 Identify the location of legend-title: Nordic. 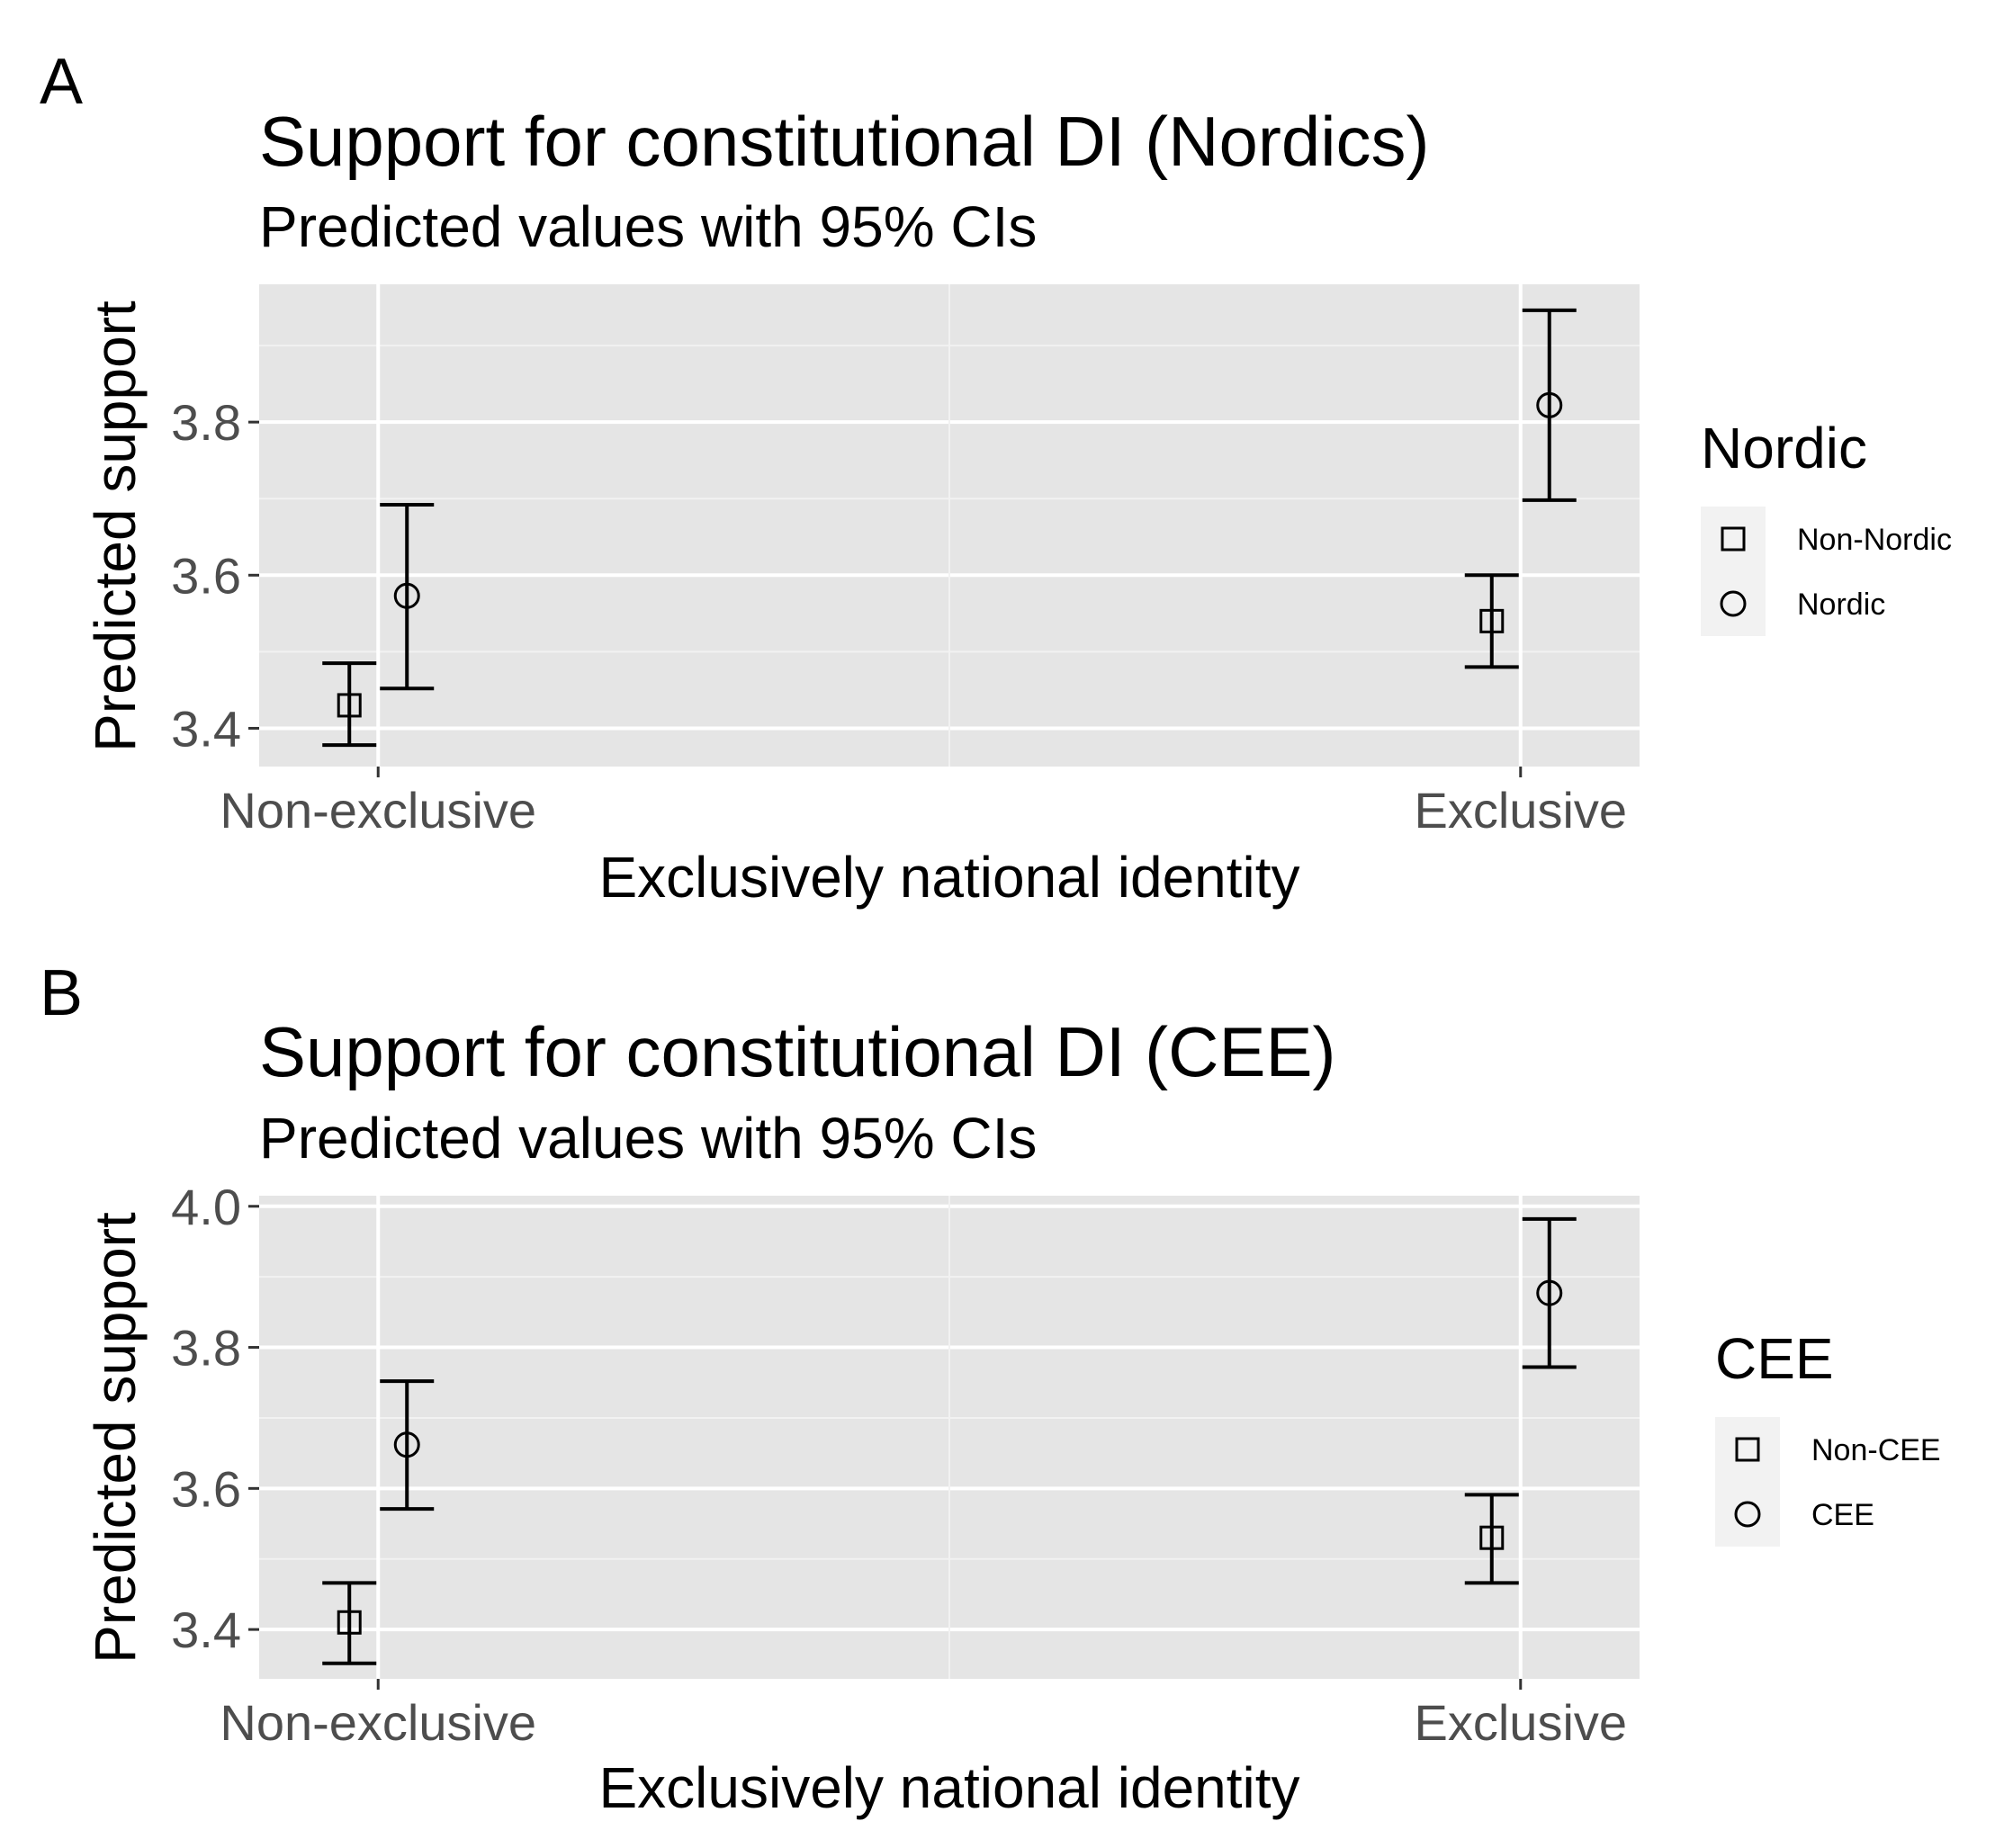
(1784, 448).